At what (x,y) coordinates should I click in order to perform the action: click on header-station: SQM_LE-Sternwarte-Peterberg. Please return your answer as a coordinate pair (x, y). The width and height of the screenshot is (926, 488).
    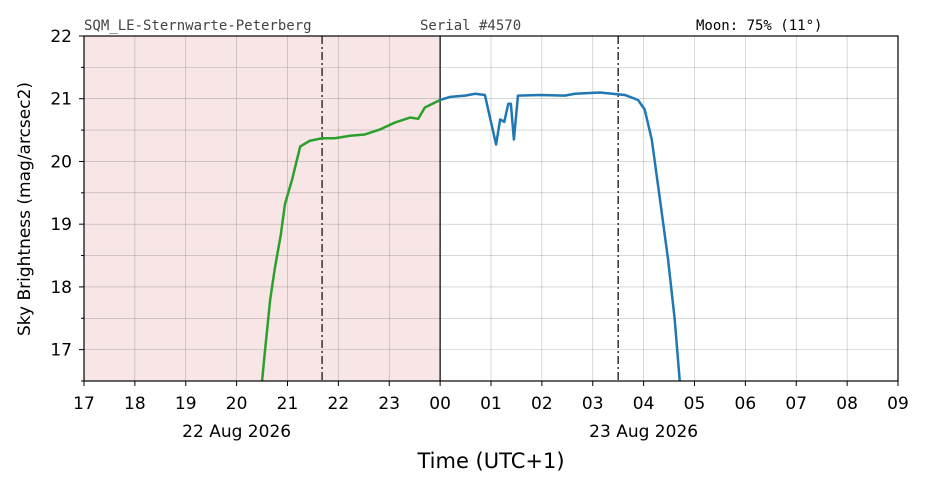
    Looking at the image, I should click on (198, 26).